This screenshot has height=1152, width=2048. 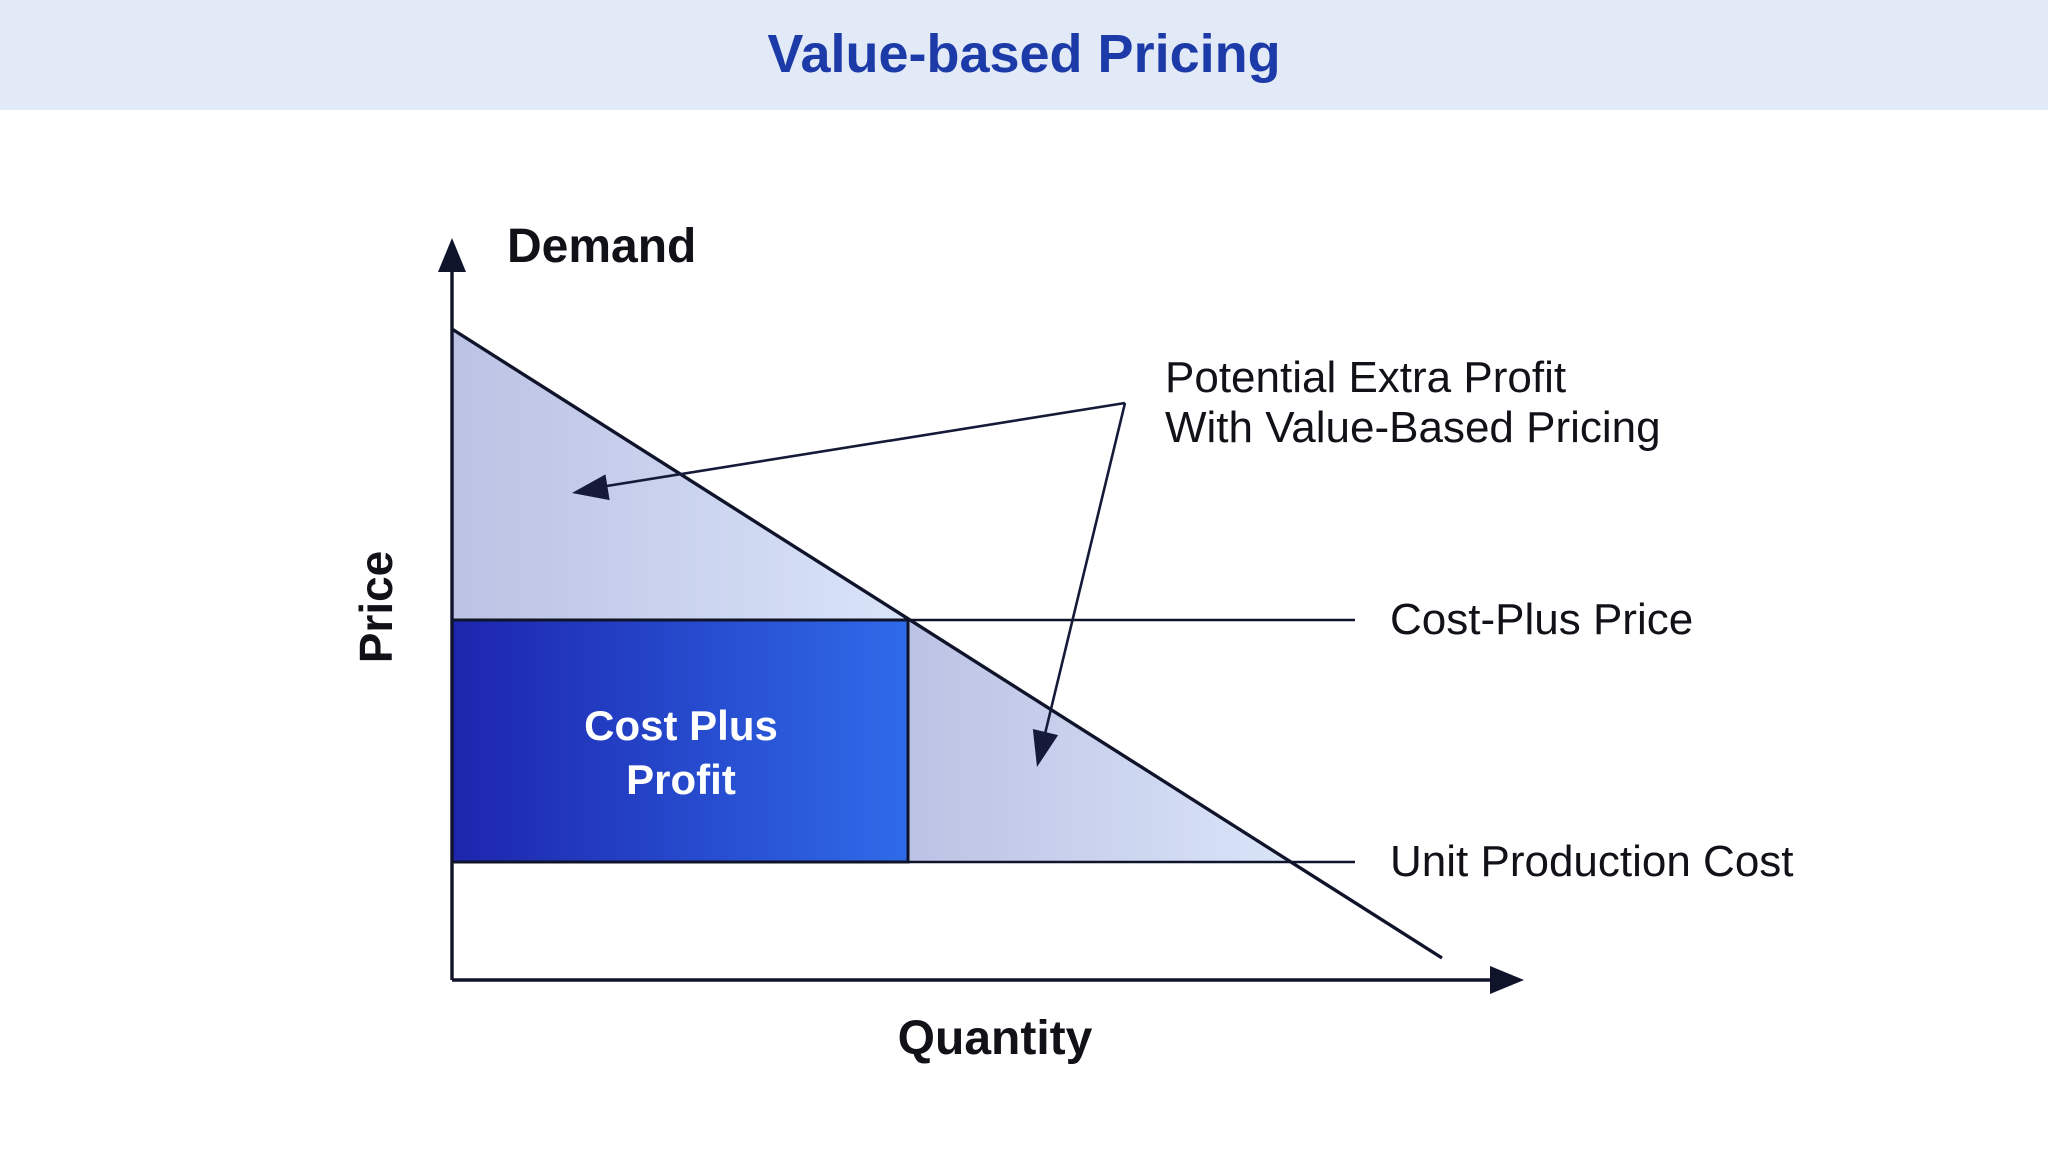 I want to click on annotation-arrowhead-lower-icon, so click(x=1045, y=747).